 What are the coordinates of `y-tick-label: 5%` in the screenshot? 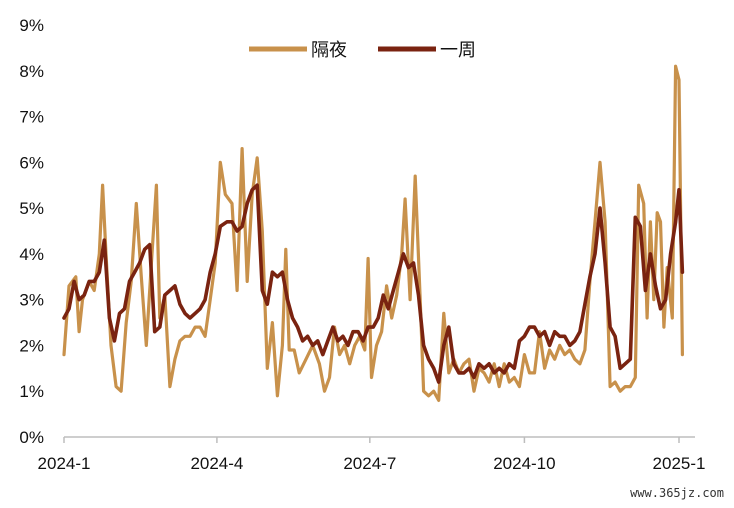 It's located at (31, 208).